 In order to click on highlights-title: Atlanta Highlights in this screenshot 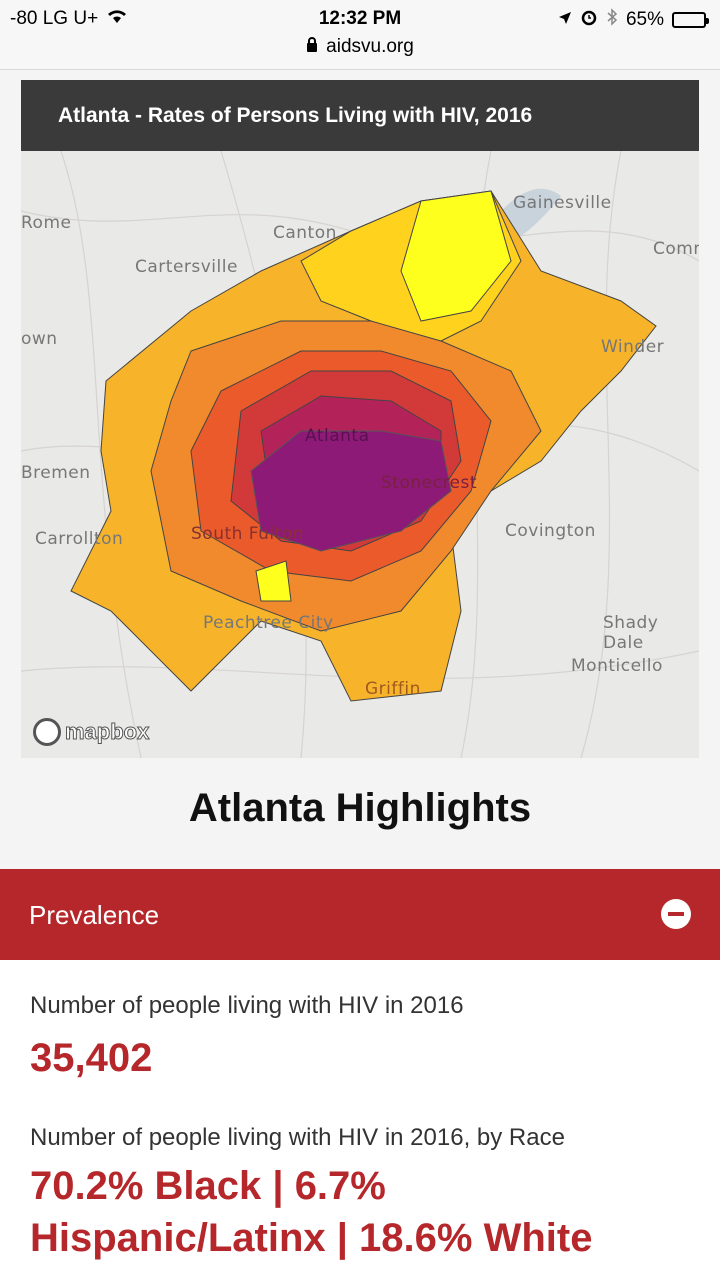, I will do `click(360, 808)`.